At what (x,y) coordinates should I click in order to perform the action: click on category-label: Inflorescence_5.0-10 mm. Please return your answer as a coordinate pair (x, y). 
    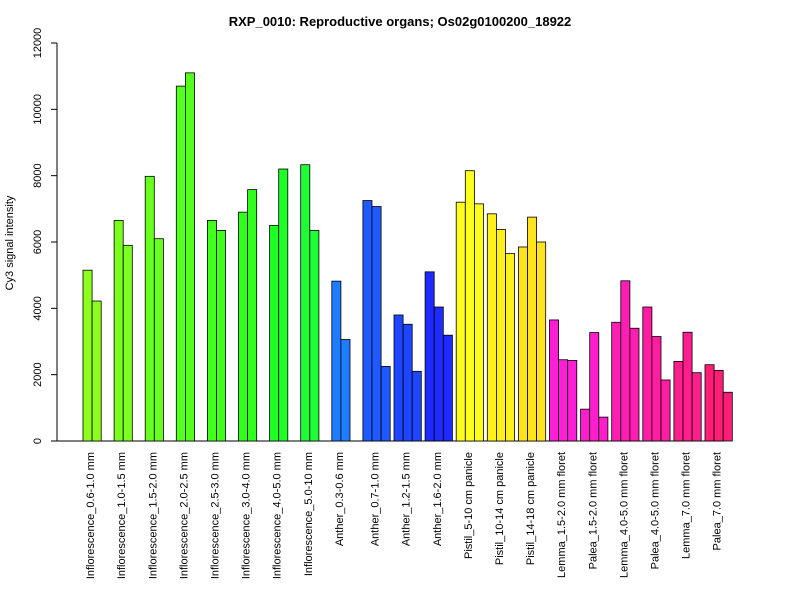
    Looking at the image, I should click on (309, 514).